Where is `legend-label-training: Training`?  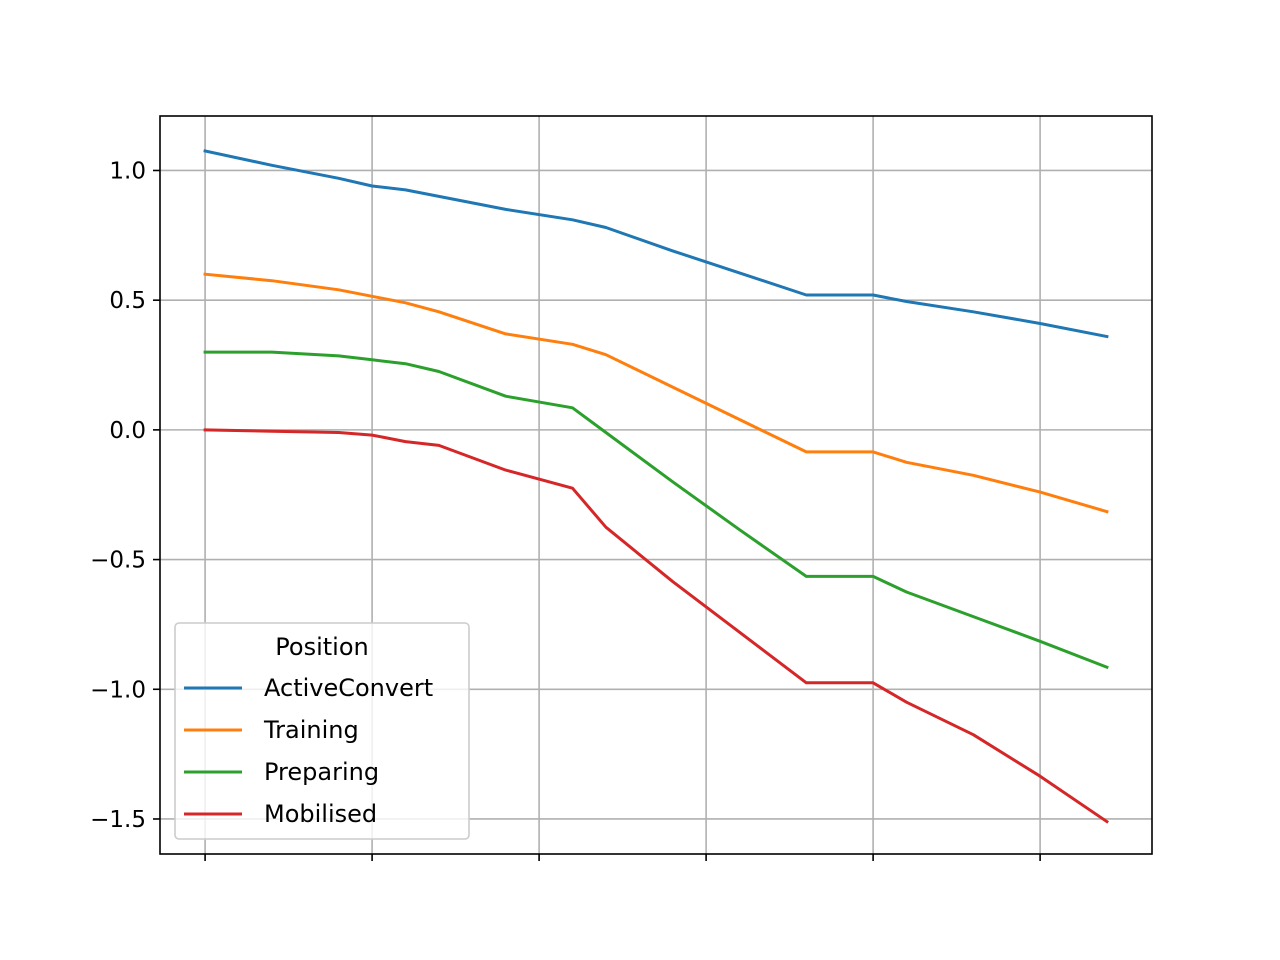 legend-label-training: Training is located at coordinates (311, 730).